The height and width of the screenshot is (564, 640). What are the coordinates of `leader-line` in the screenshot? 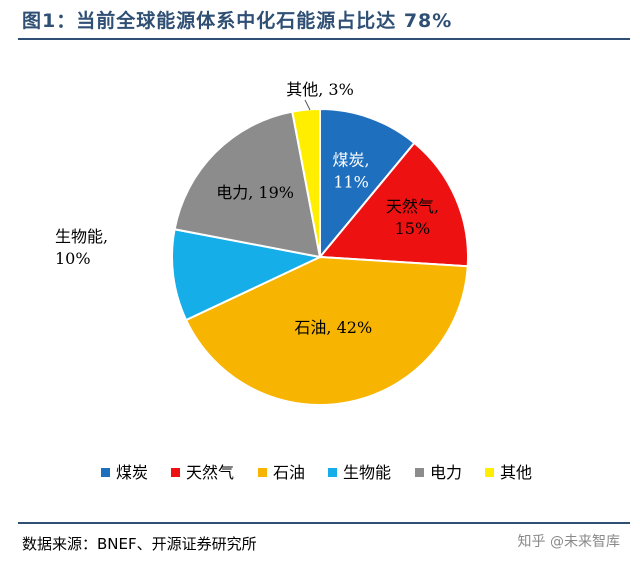 It's located at (307, 105).